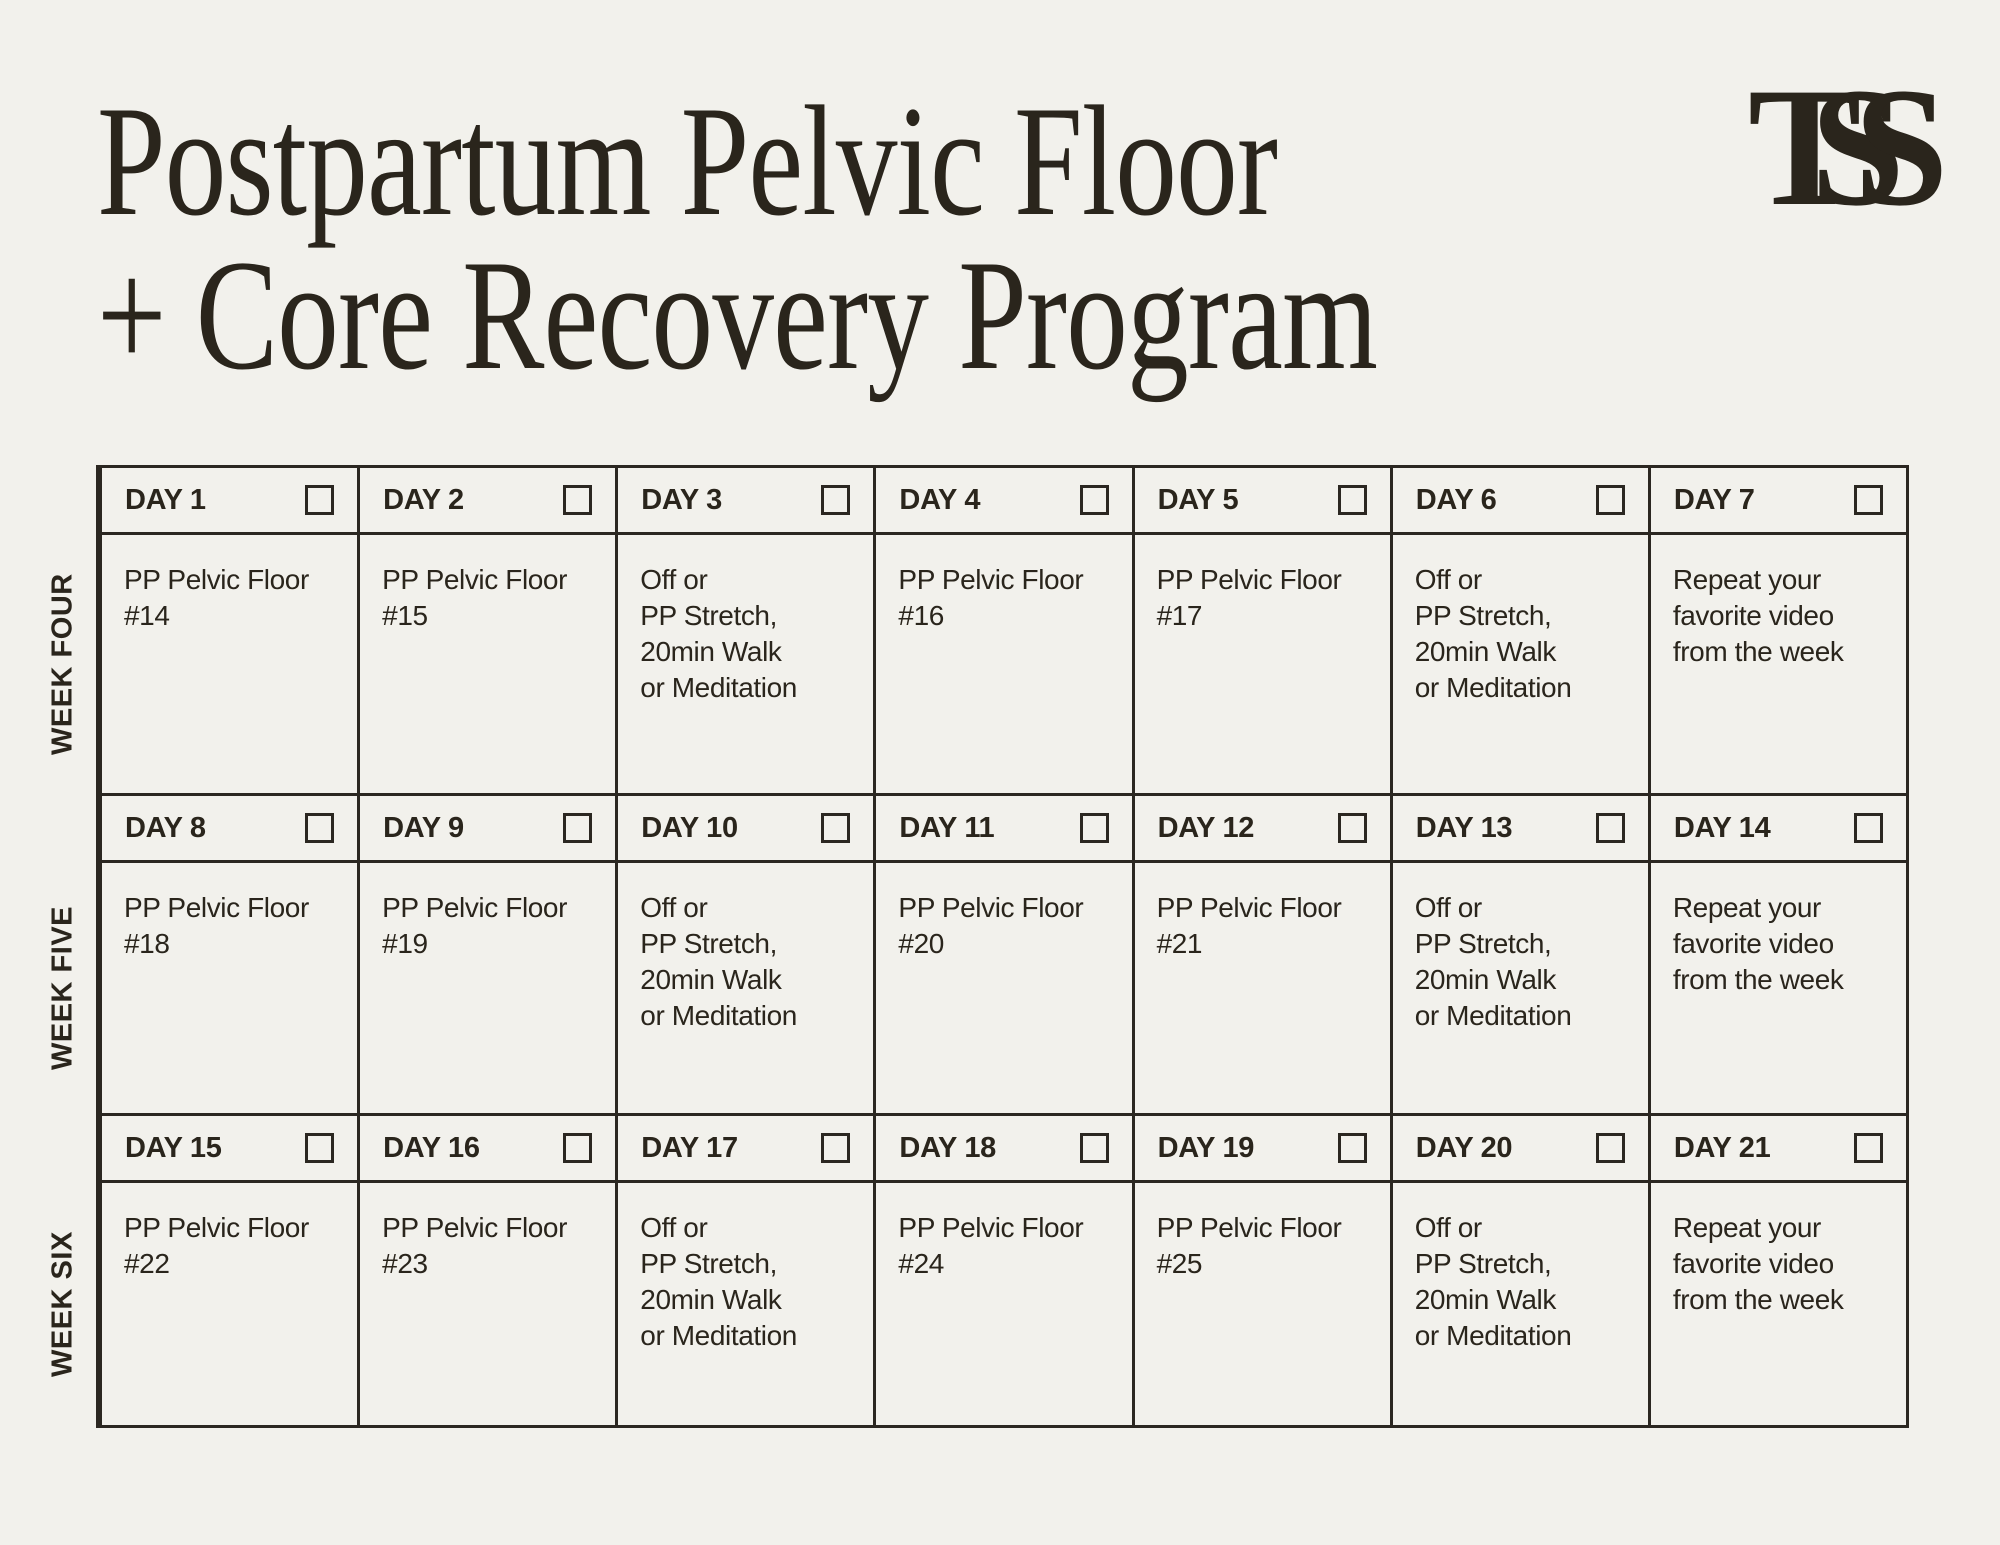 The width and height of the screenshot is (2000, 1545). I want to click on day-label: DAY 11, so click(947, 827).